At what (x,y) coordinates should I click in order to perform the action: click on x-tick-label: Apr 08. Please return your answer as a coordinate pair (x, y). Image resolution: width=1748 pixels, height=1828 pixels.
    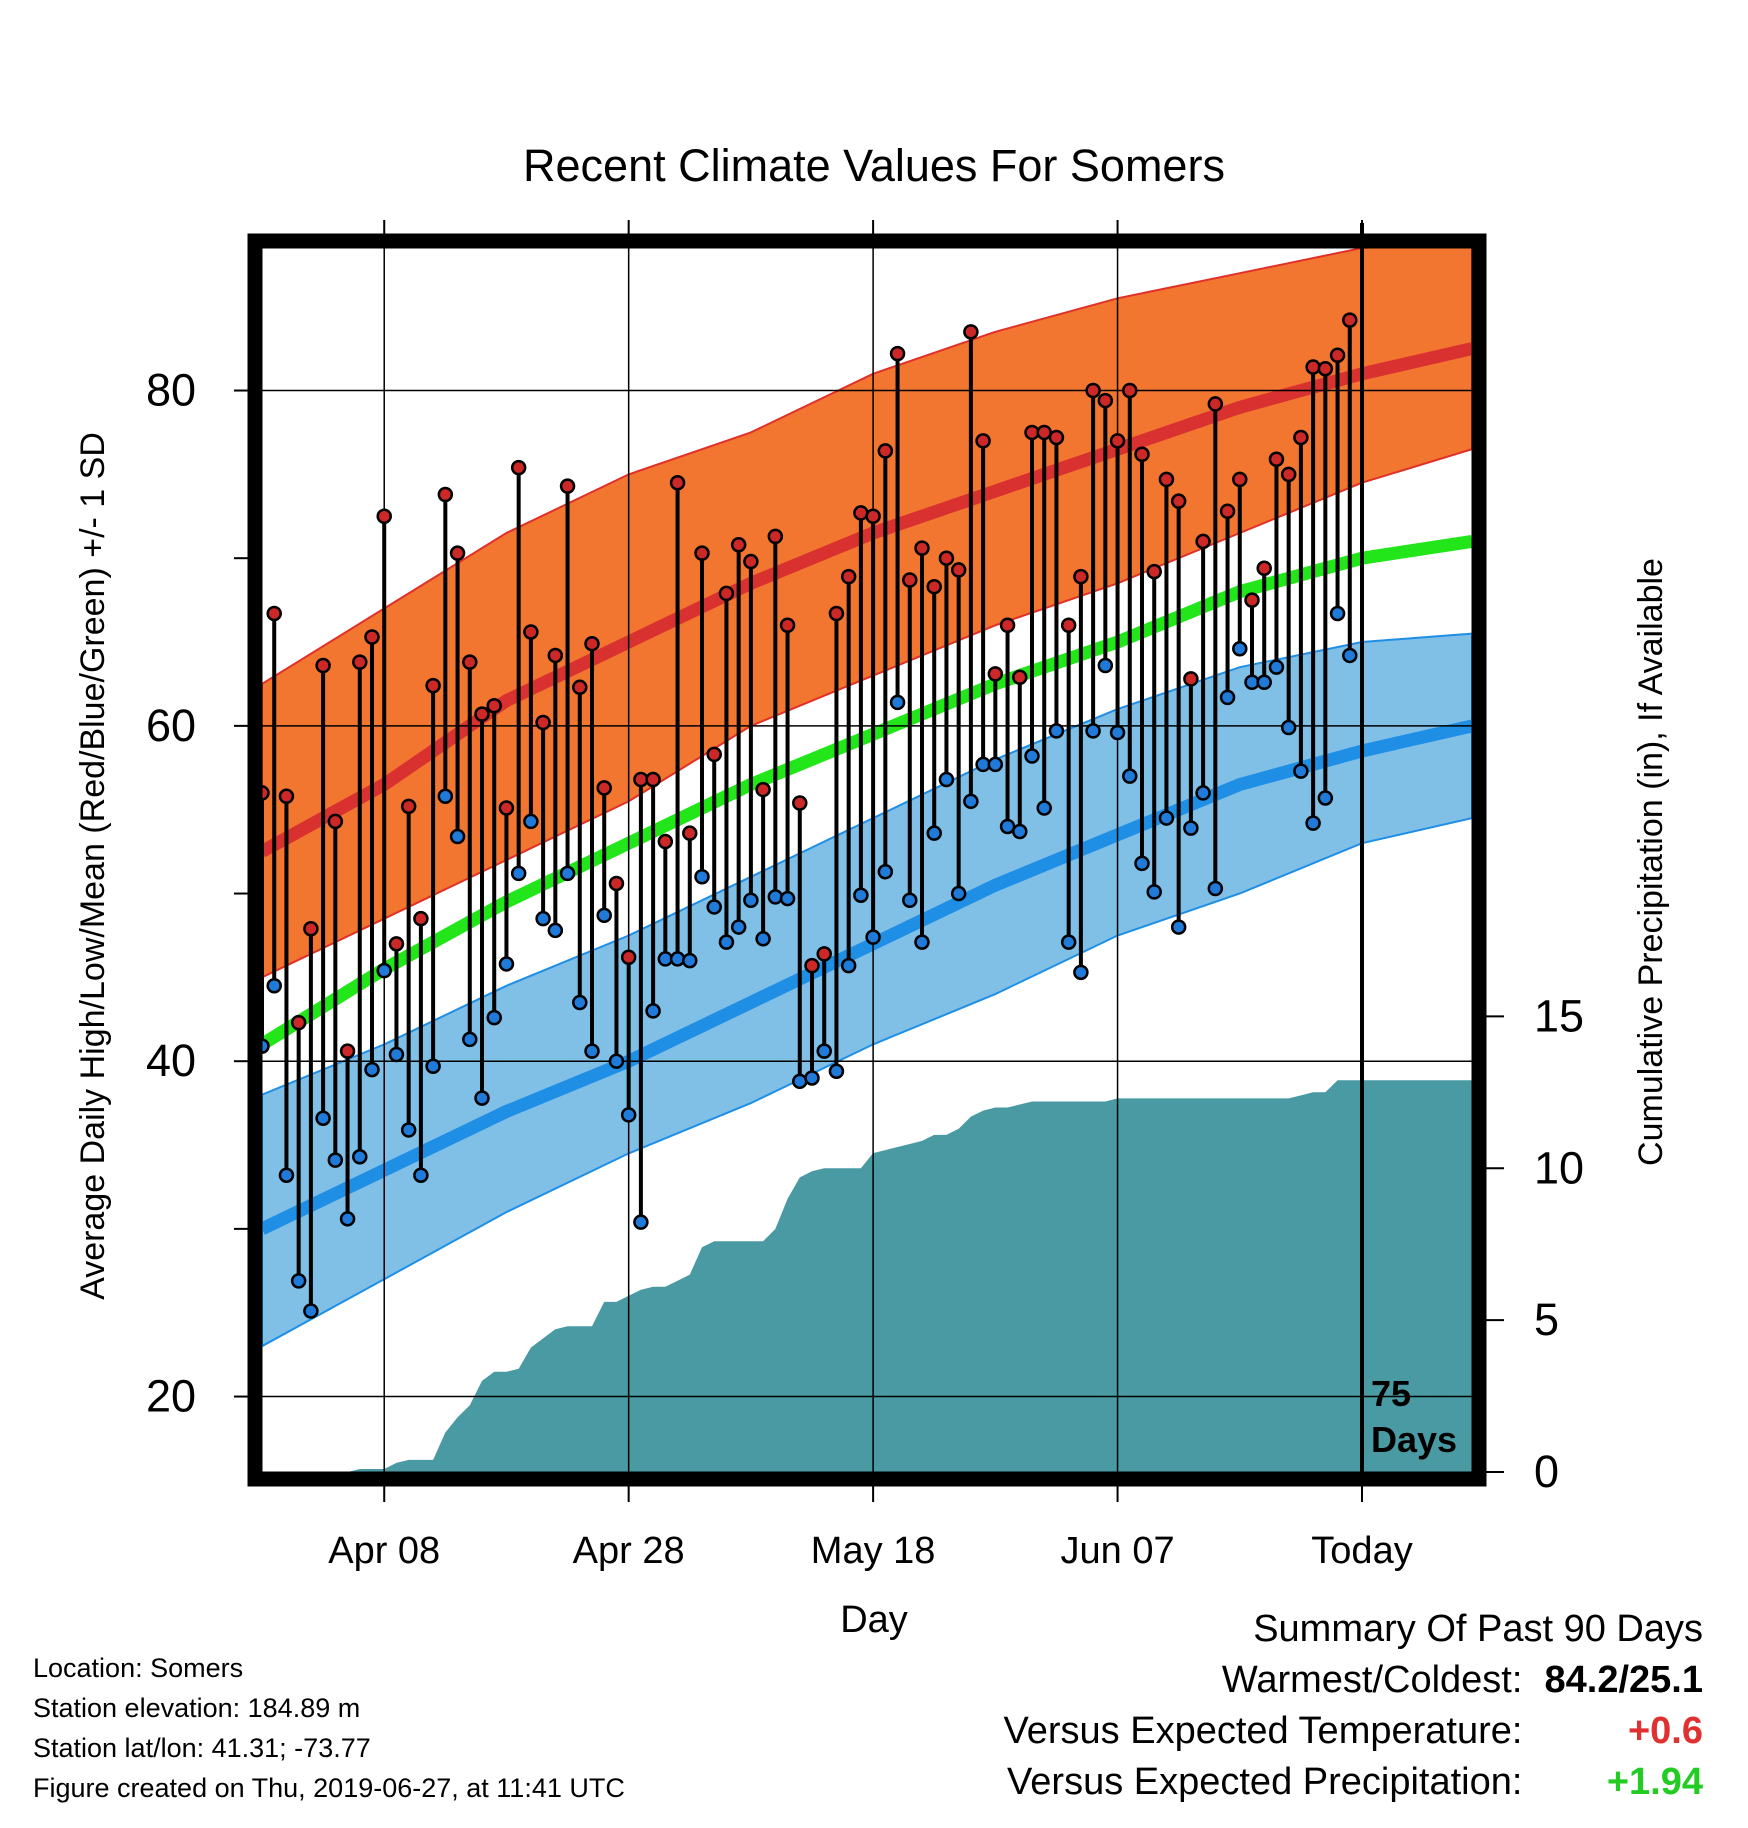
    Looking at the image, I should click on (384, 1551).